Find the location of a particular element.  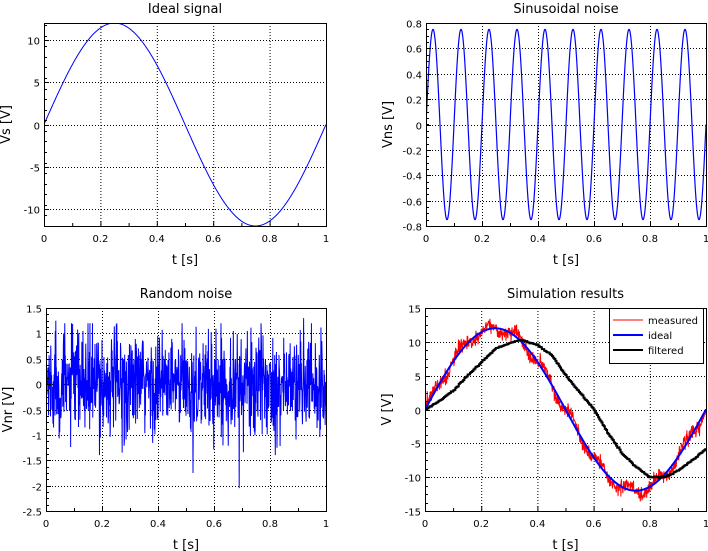

series-filtered is located at coordinates (565, 409).